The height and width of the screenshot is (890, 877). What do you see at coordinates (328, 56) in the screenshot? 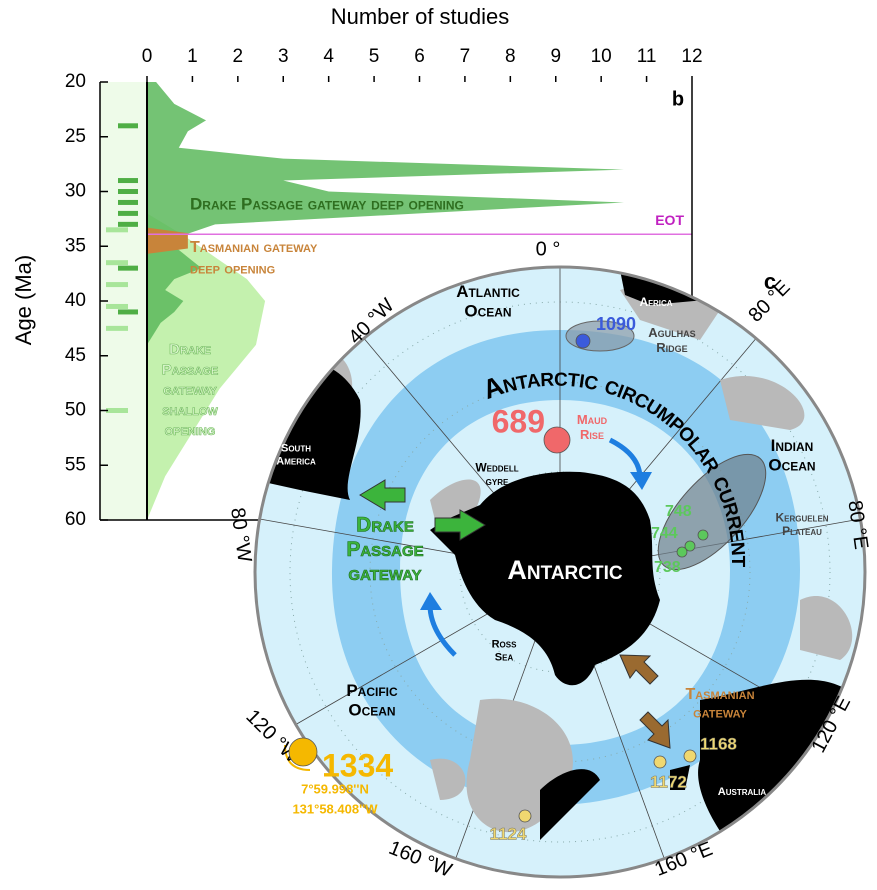
I see `x-tick-label: 4` at bounding box center [328, 56].